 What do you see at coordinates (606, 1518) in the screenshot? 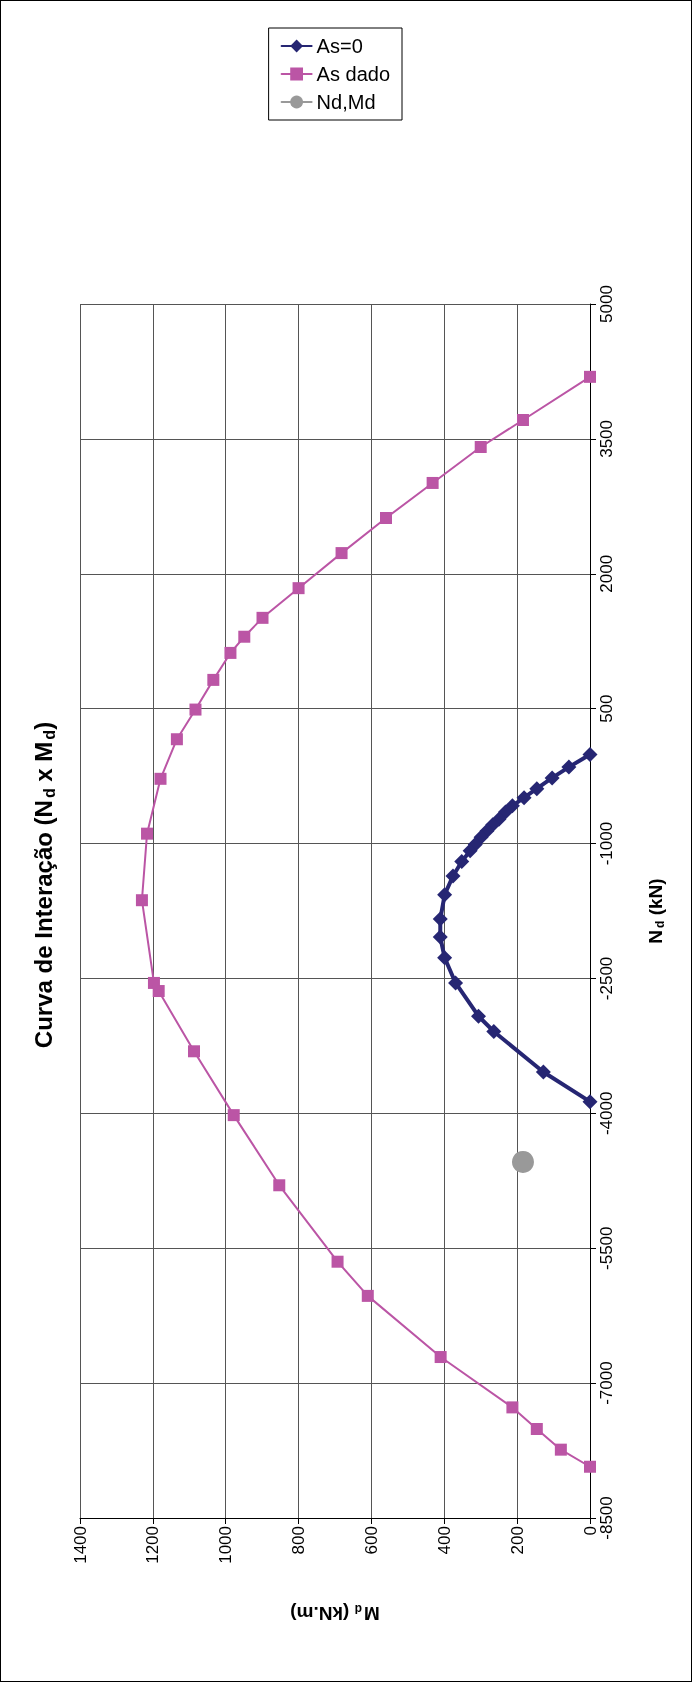
I see `y-tick-label: -8500` at bounding box center [606, 1518].